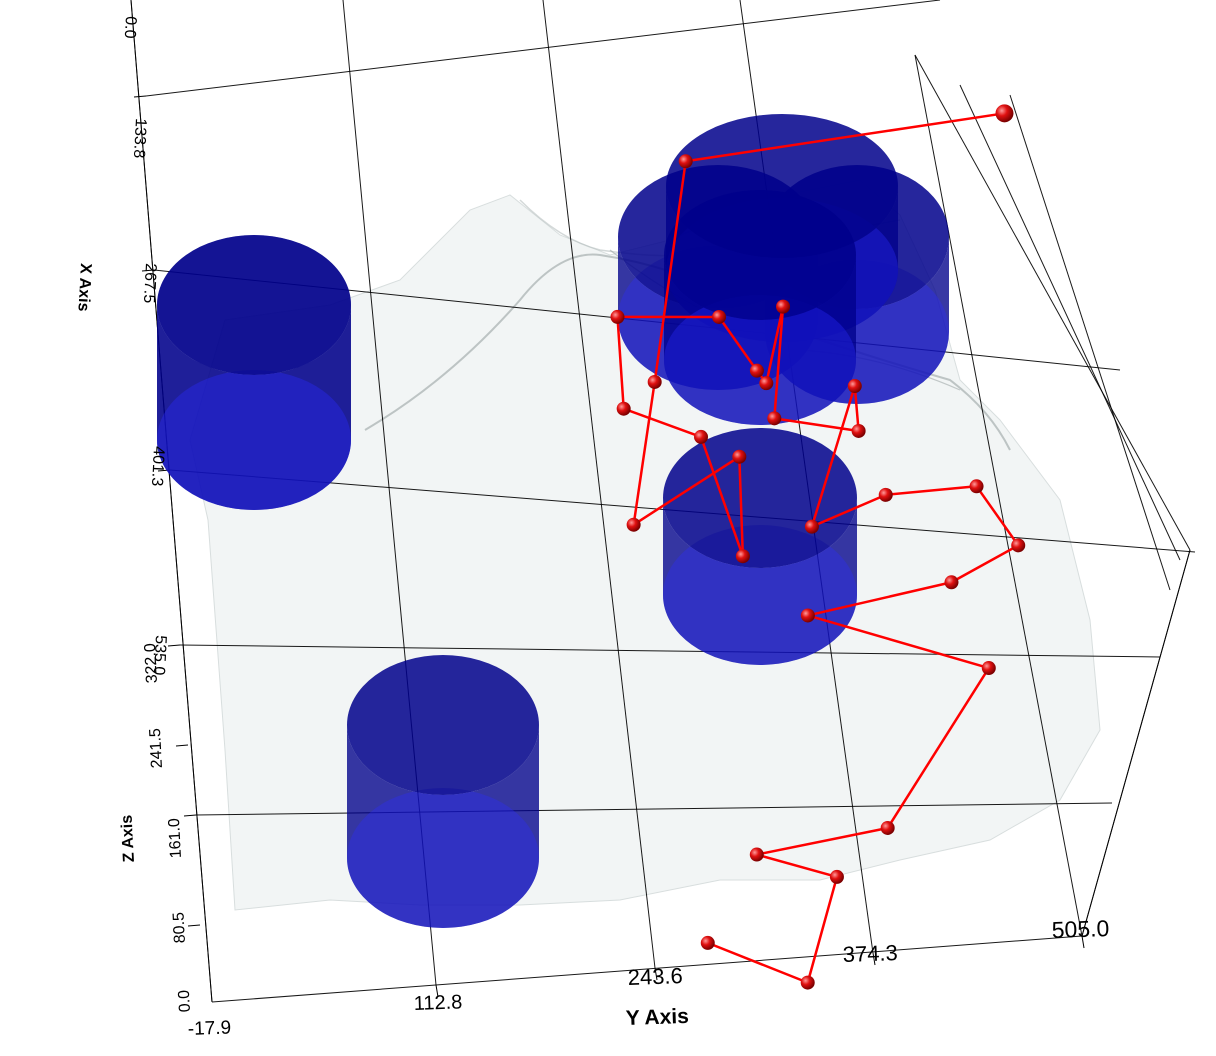 This screenshot has width=1216, height=1056. I want to click on x-tick-label: 0.0, so click(130, 27).